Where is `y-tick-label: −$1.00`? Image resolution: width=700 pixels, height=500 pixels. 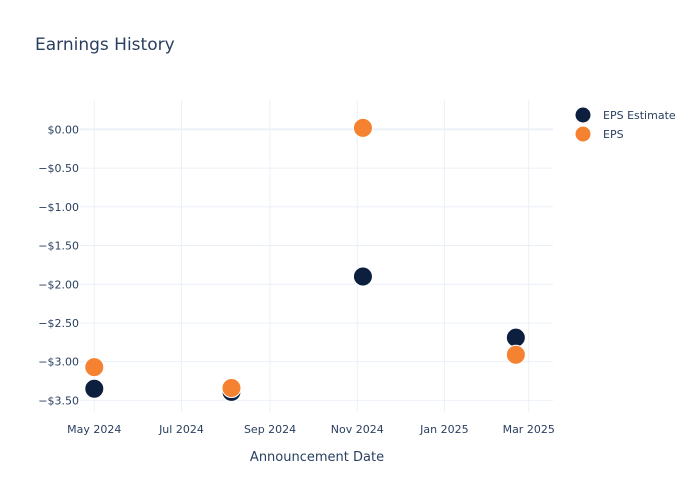
y-tick-label: −$1.00 is located at coordinates (58, 207).